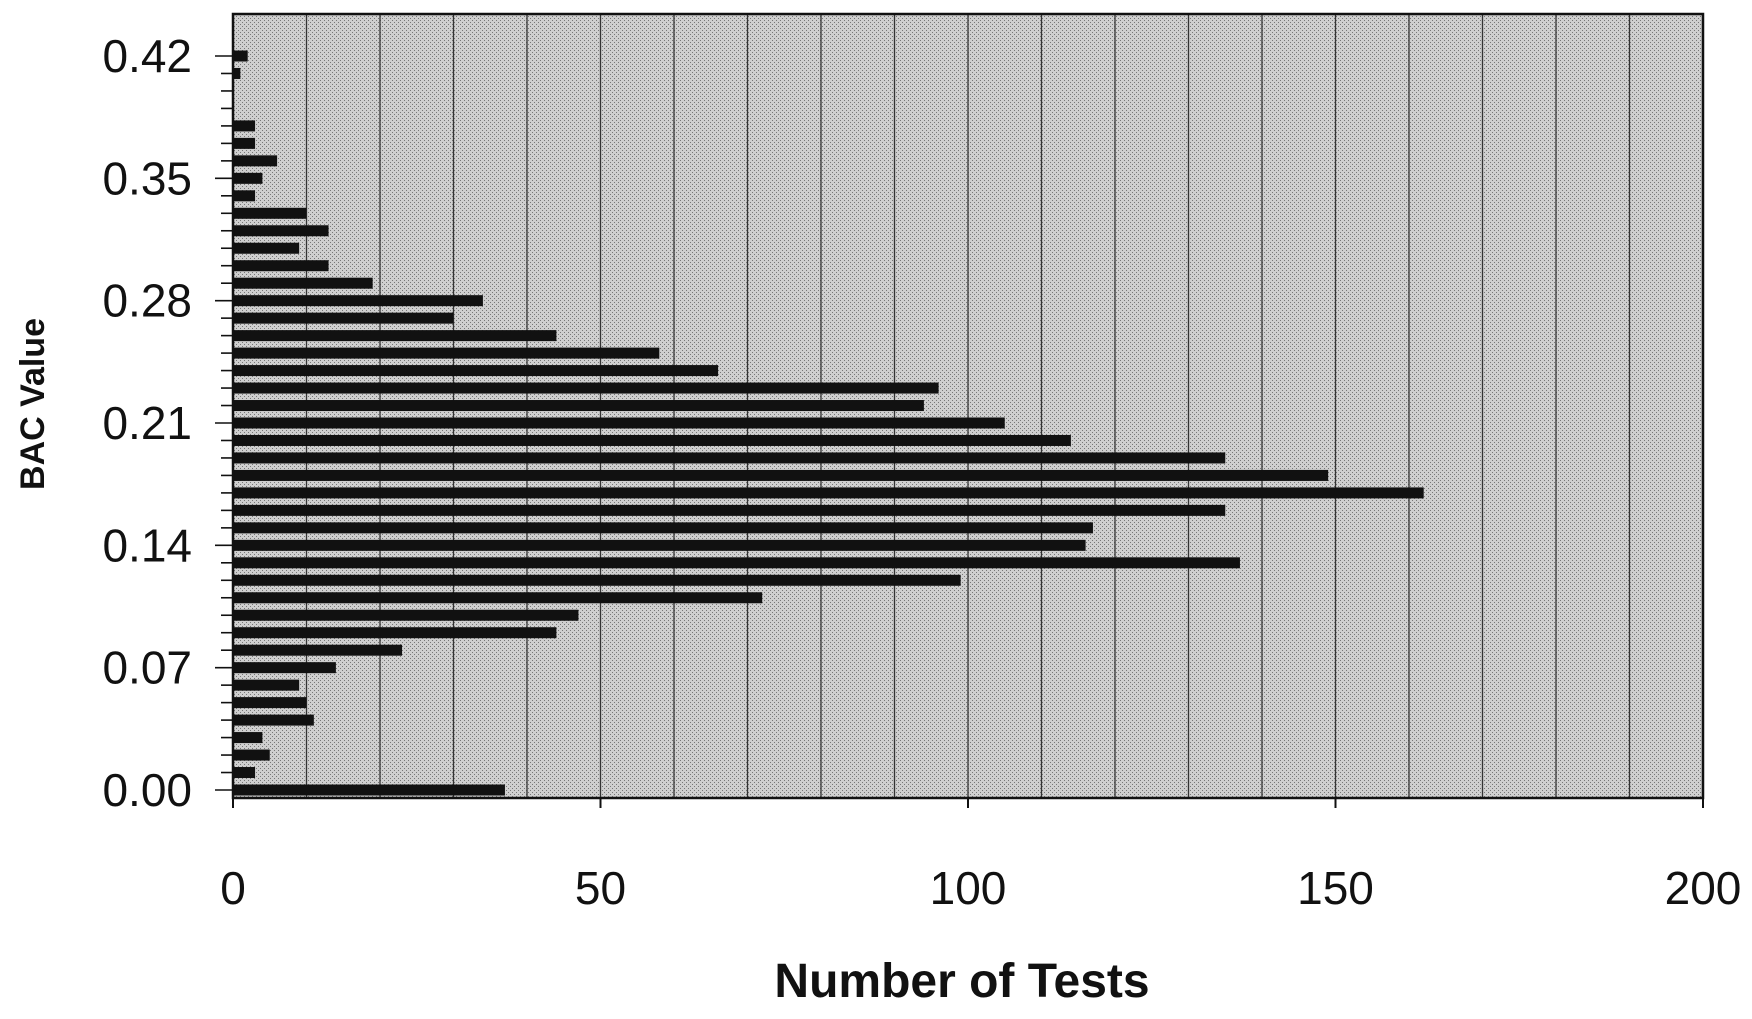 The width and height of the screenshot is (1752, 1019). What do you see at coordinates (147, 423) in the screenshot?
I see `y-tick-label: 0.21` at bounding box center [147, 423].